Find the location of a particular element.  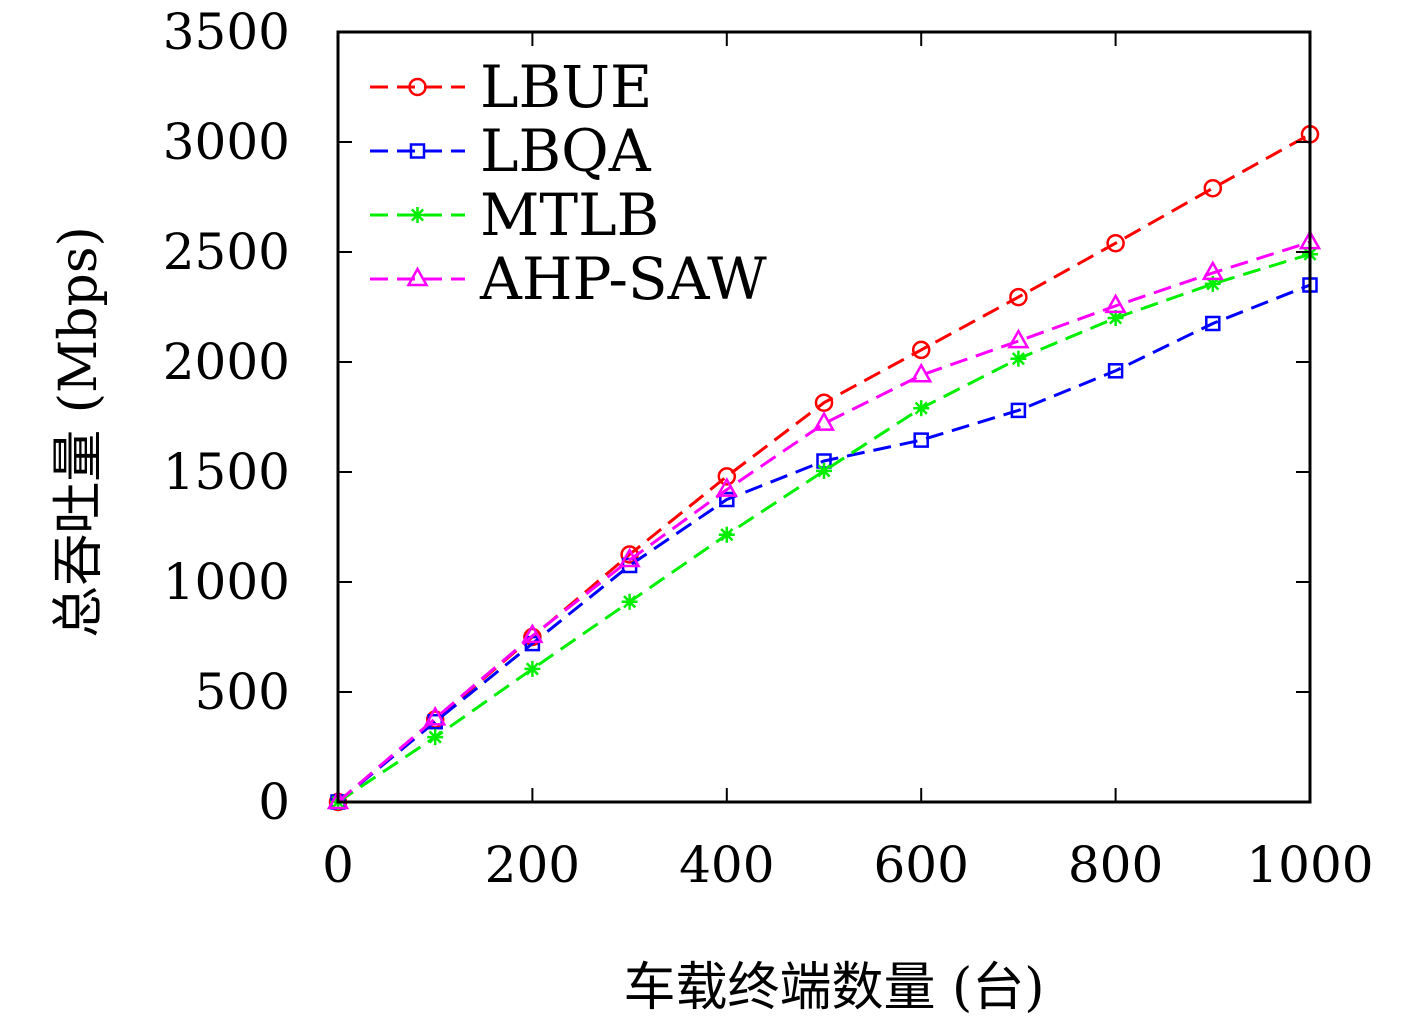

x-axis-title: 车载终端数量 (台) is located at coordinates (833, 988).